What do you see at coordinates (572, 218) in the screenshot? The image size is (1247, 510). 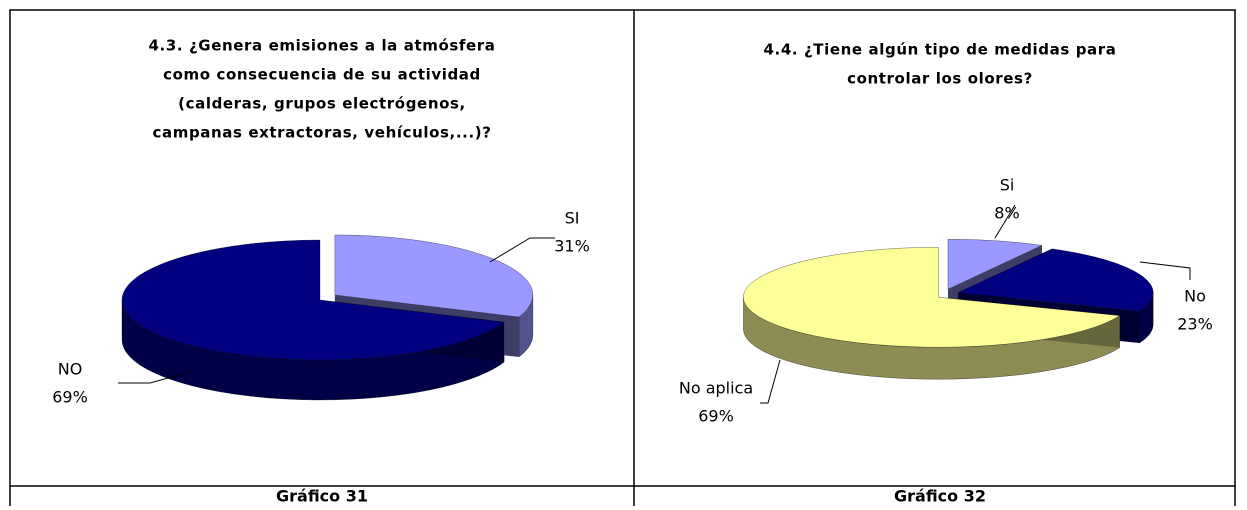 I see `slice-label: SI` at bounding box center [572, 218].